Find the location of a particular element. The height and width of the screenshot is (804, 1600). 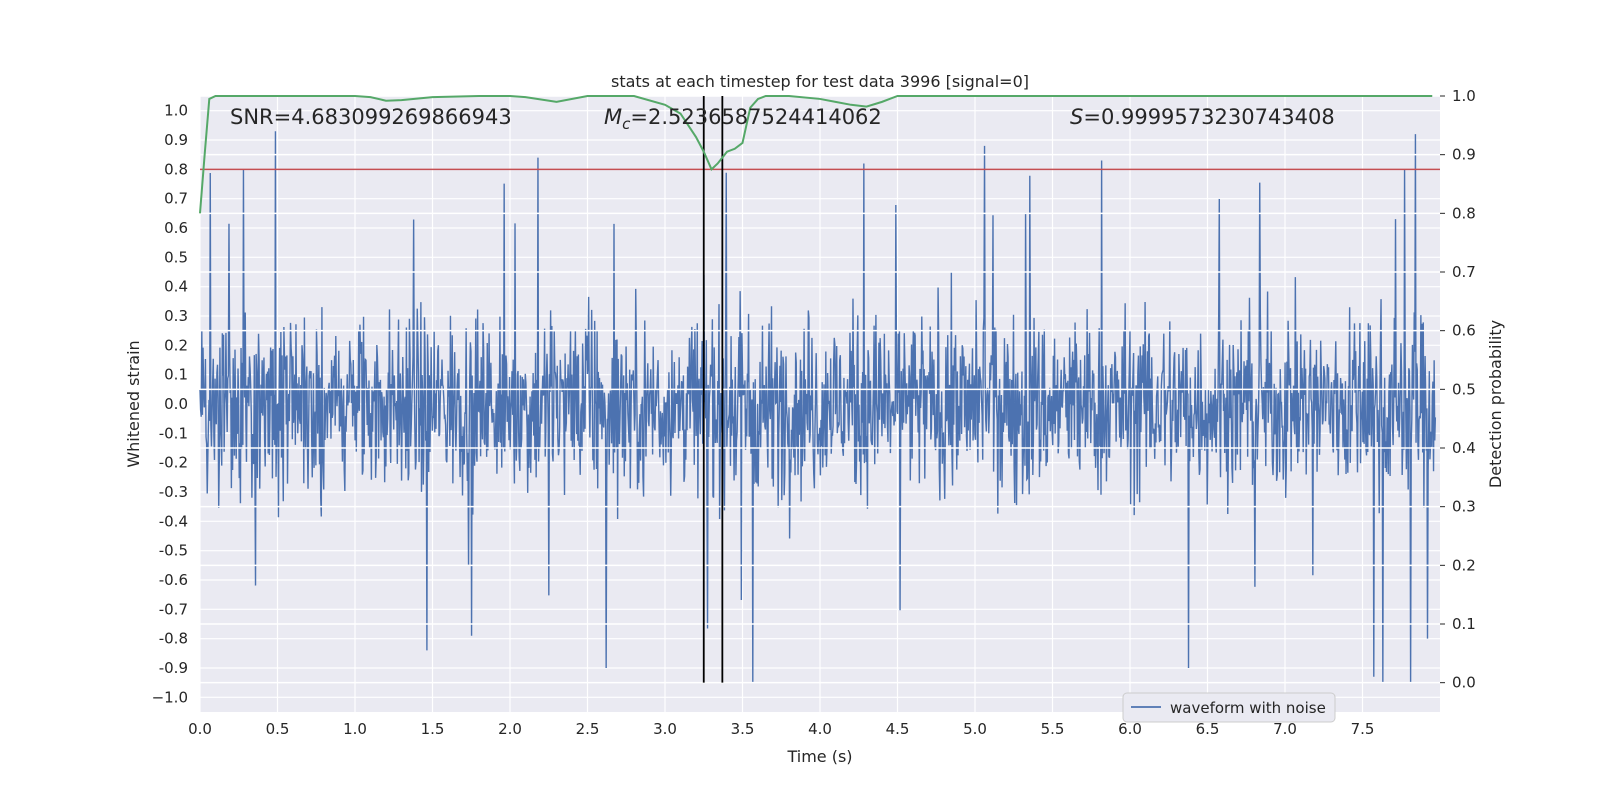

x-tick-label: 1.0 is located at coordinates (355, 729).